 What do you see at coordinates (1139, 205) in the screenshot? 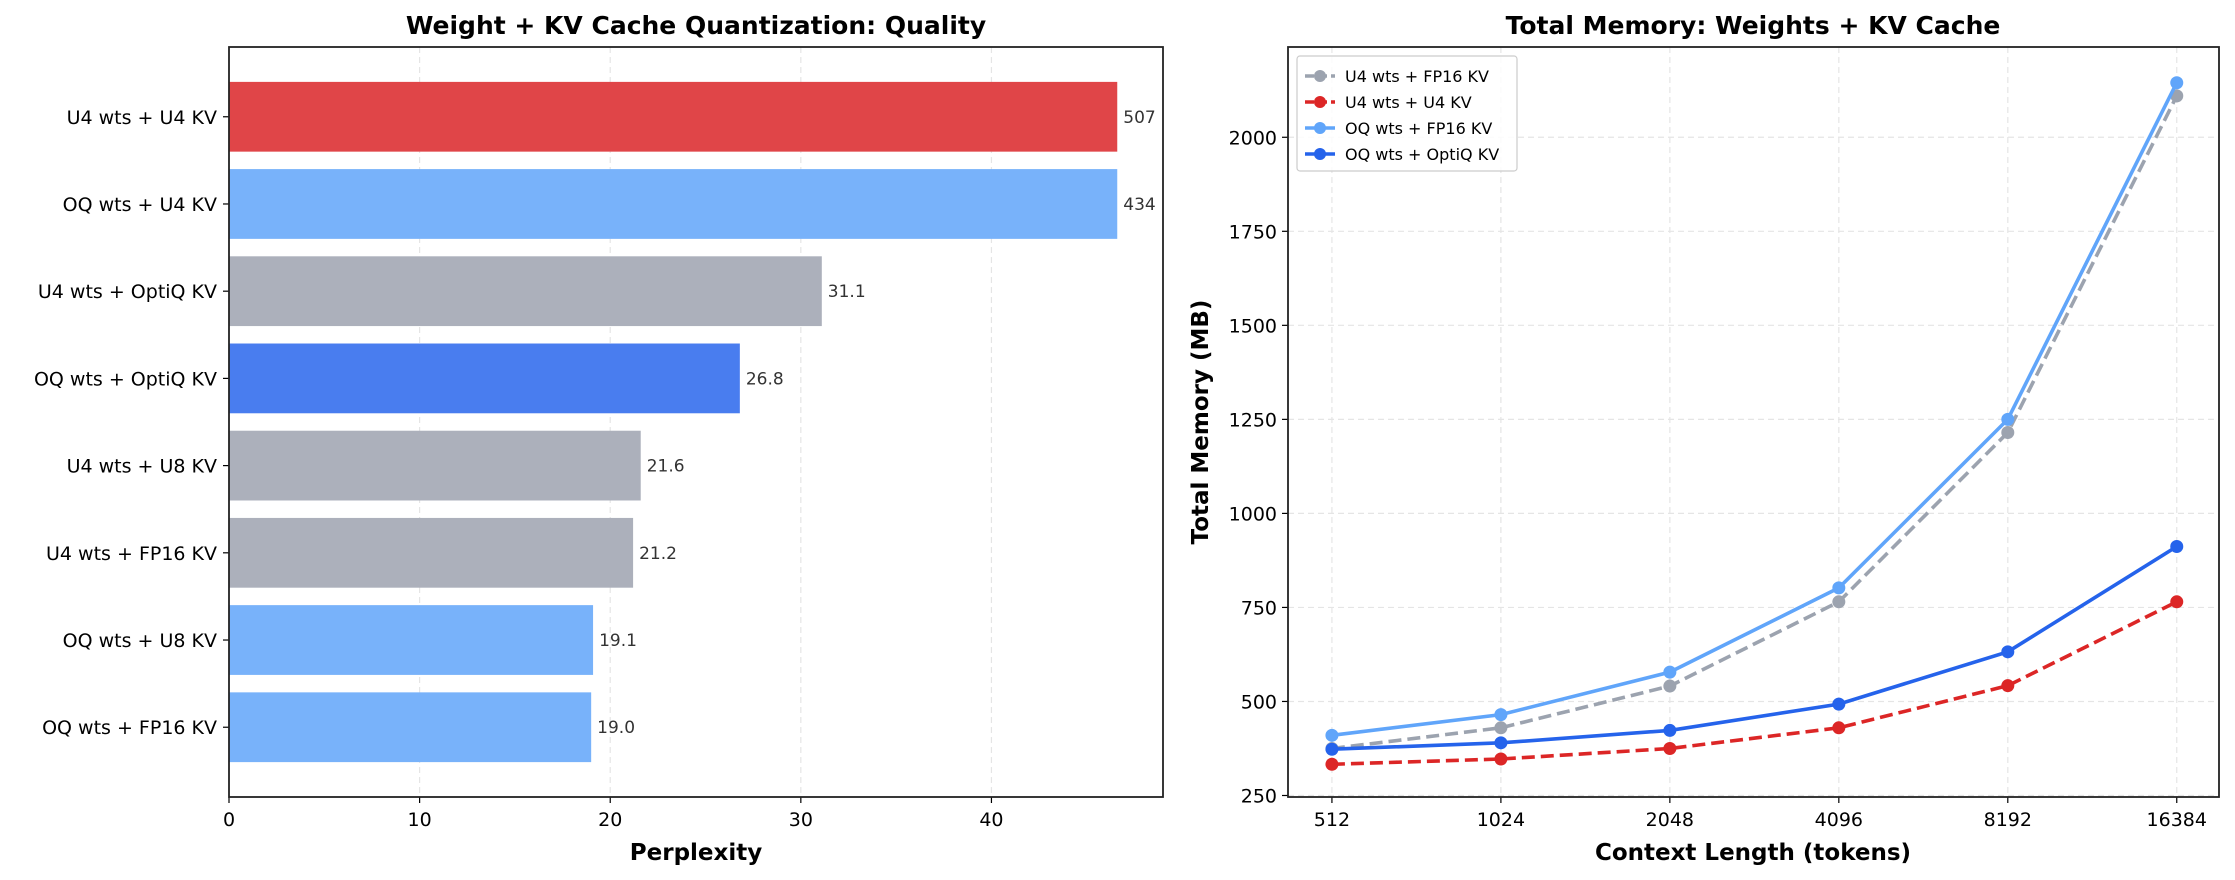
I see `data-label: 434` at bounding box center [1139, 205].